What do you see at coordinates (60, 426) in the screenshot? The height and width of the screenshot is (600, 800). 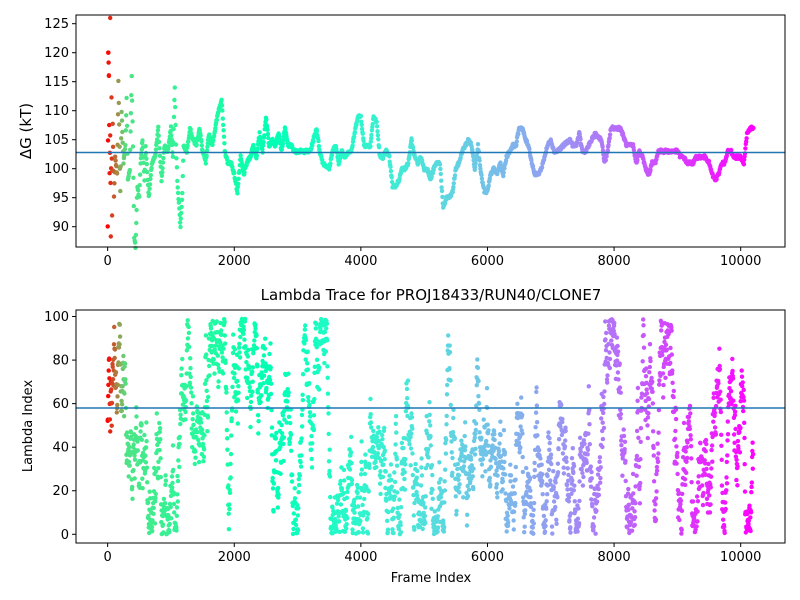 I see `lambda-y-ticks: 0 20 40 60 80 100` at bounding box center [60, 426].